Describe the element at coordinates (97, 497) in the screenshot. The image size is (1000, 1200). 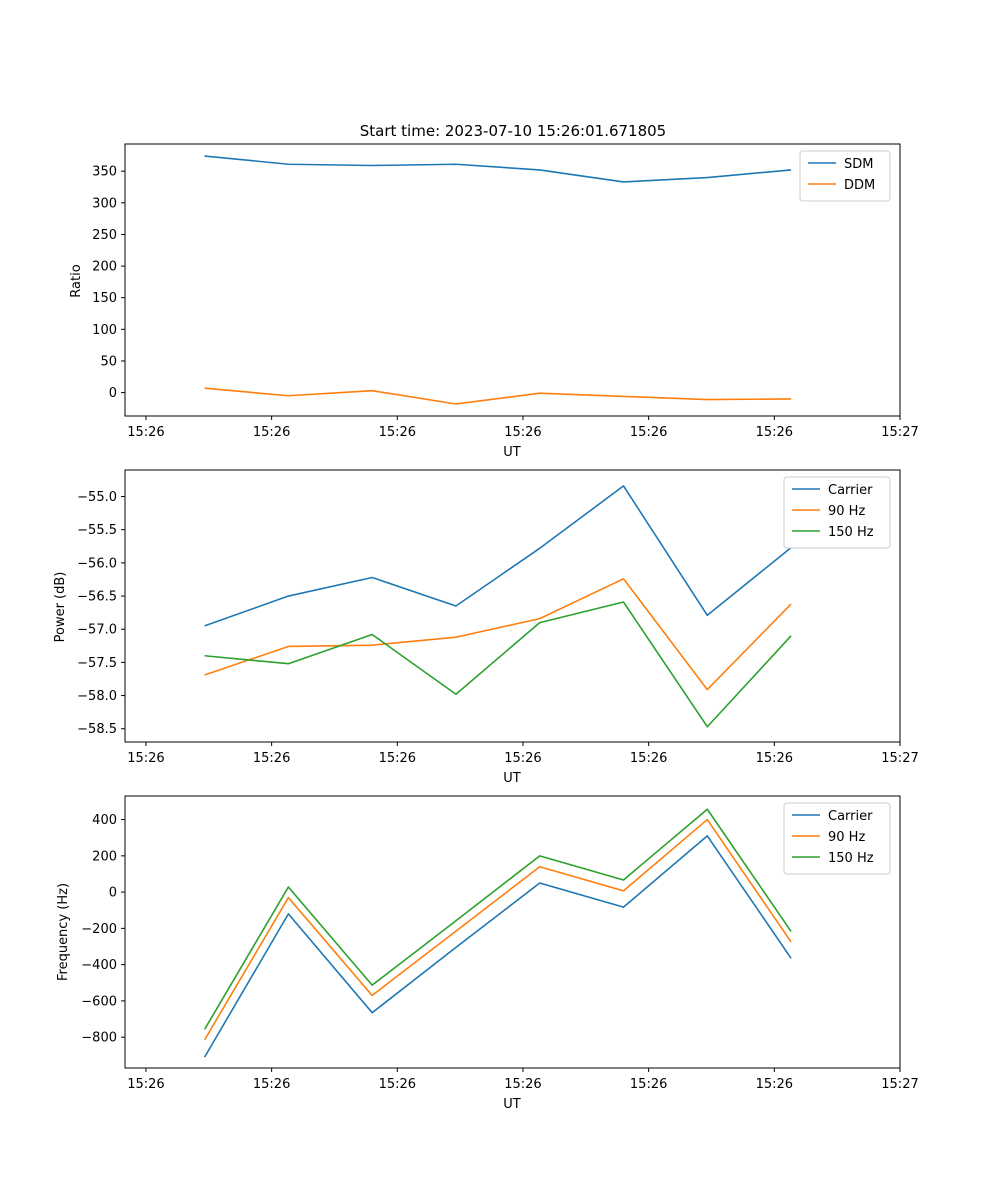
I see `y-tick-label: −55.0` at that location.